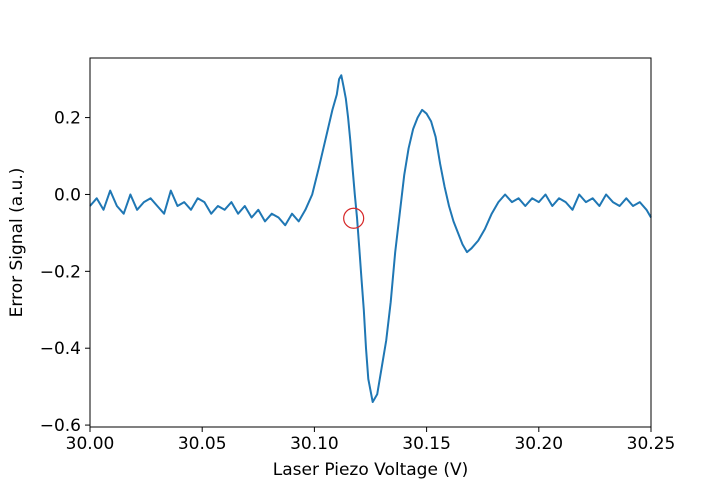 This screenshot has width=723, height=480. Describe the element at coordinates (426, 444) in the screenshot. I see `x-tick-label: 30.15` at that location.